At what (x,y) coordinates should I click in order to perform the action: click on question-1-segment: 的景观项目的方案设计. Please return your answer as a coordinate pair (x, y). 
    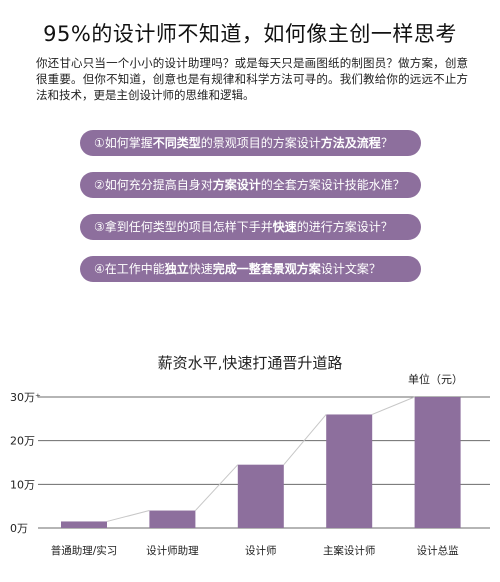
    Looking at the image, I should click on (260, 143).